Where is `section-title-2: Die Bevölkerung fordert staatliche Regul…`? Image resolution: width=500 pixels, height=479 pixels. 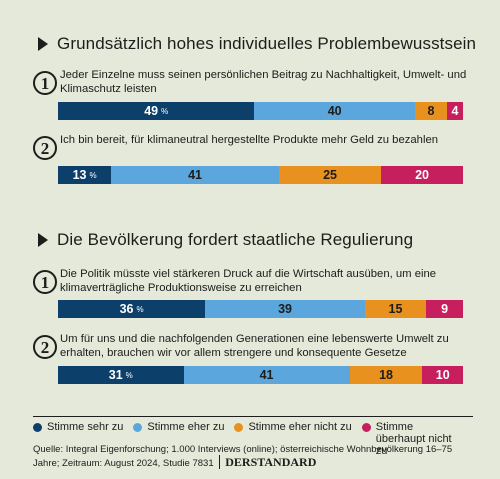
section-title-2: Die Bevölkerung fordert staatliche Regul… is located at coordinates (225, 240).